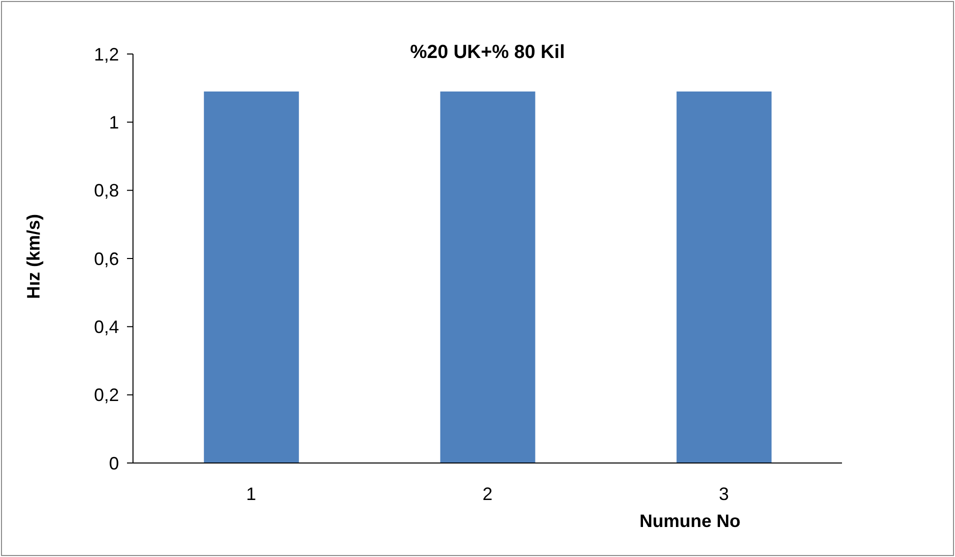  Describe the element at coordinates (106, 54) in the screenshot. I see `y-tick-label: 1,2` at that location.